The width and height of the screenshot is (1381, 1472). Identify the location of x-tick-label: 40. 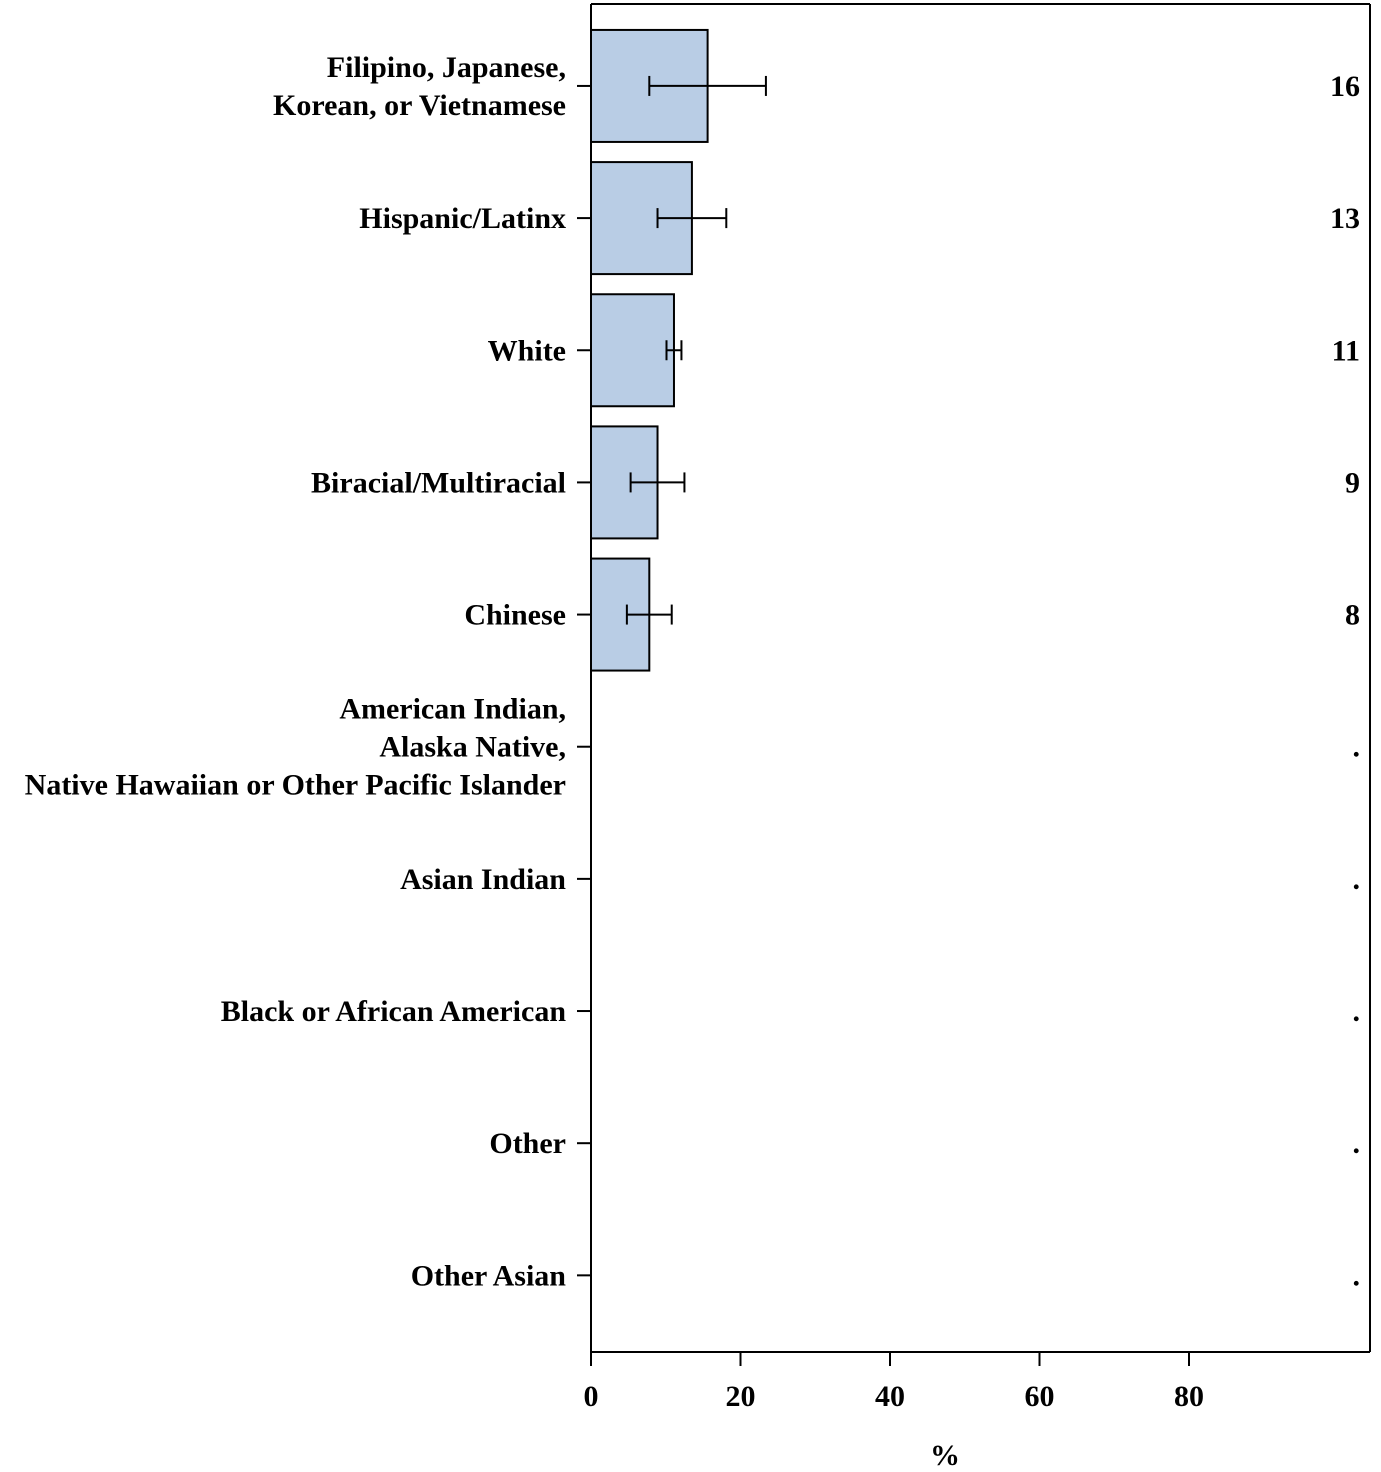
(890, 1396).